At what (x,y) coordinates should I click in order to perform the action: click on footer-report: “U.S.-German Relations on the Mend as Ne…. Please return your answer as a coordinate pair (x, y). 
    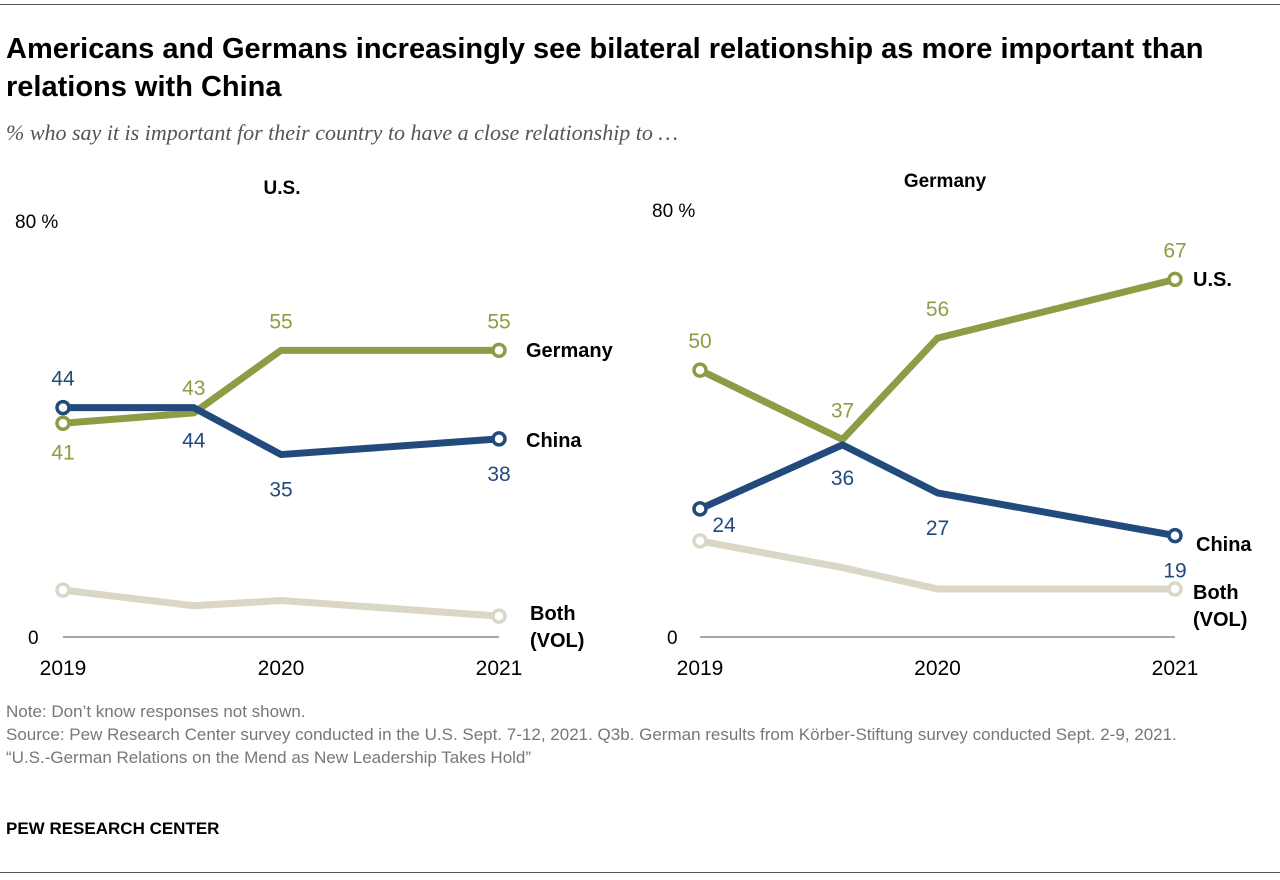
    Looking at the image, I should click on (269, 757).